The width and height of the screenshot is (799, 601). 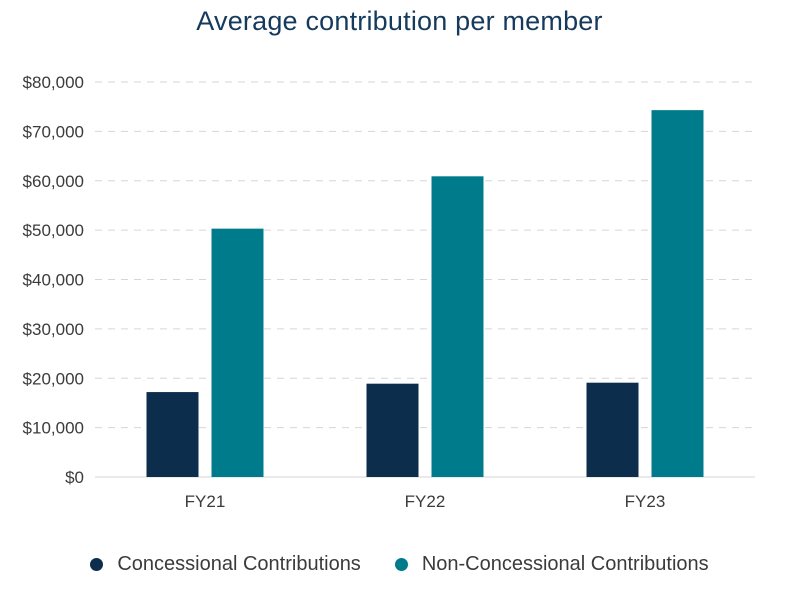 I want to click on y-tick-label: $70,000, so click(x=53, y=131).